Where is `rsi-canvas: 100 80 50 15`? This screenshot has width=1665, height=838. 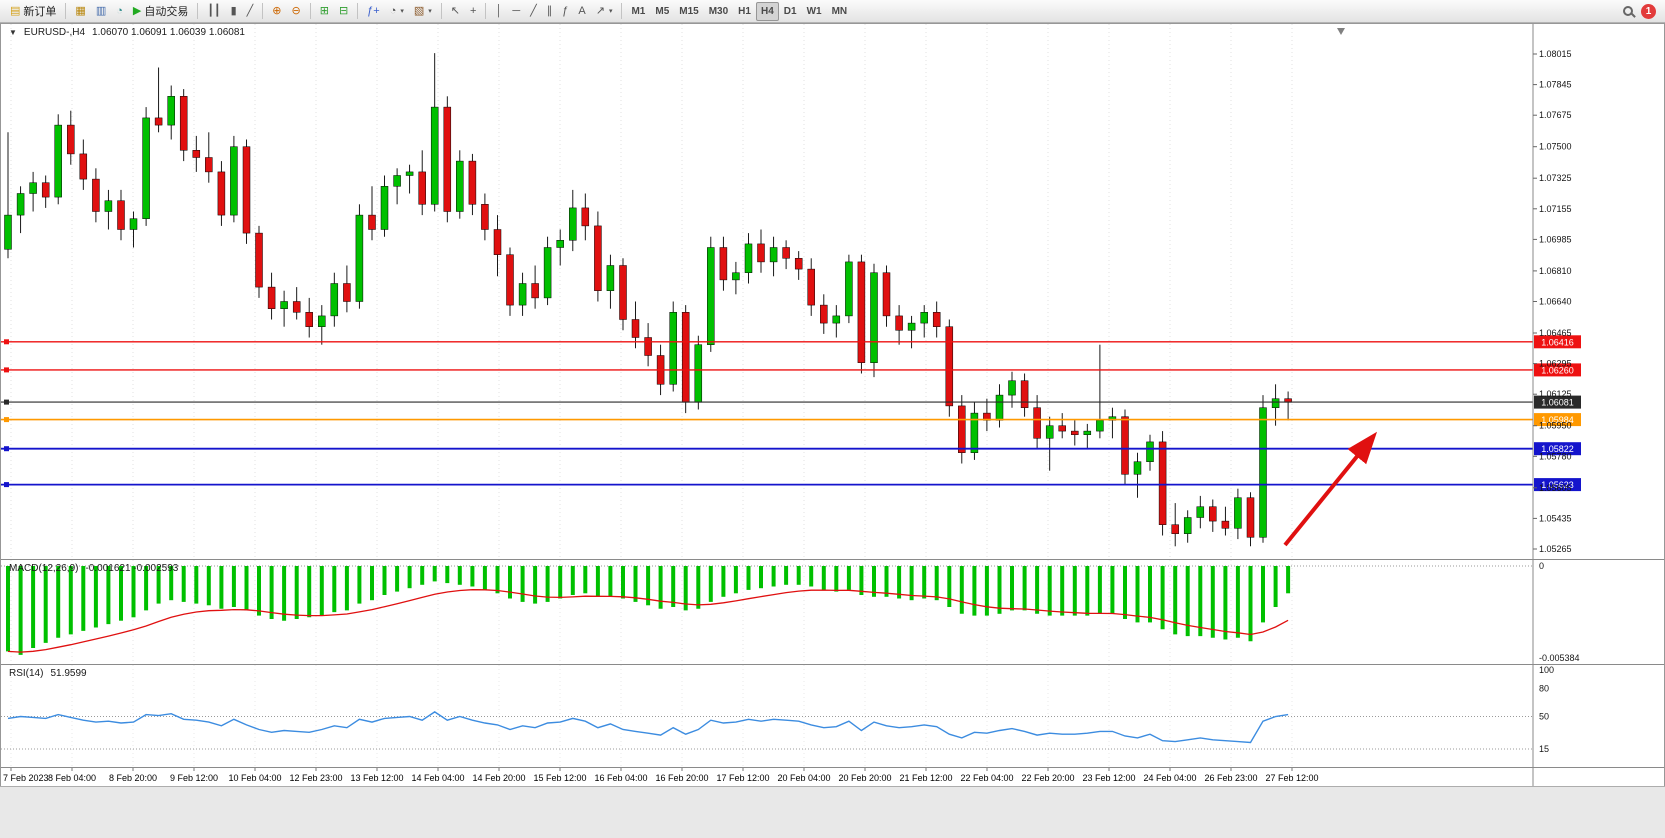
rsi-canvas: 100 80 50 15 is located at coordinates (832, 716).